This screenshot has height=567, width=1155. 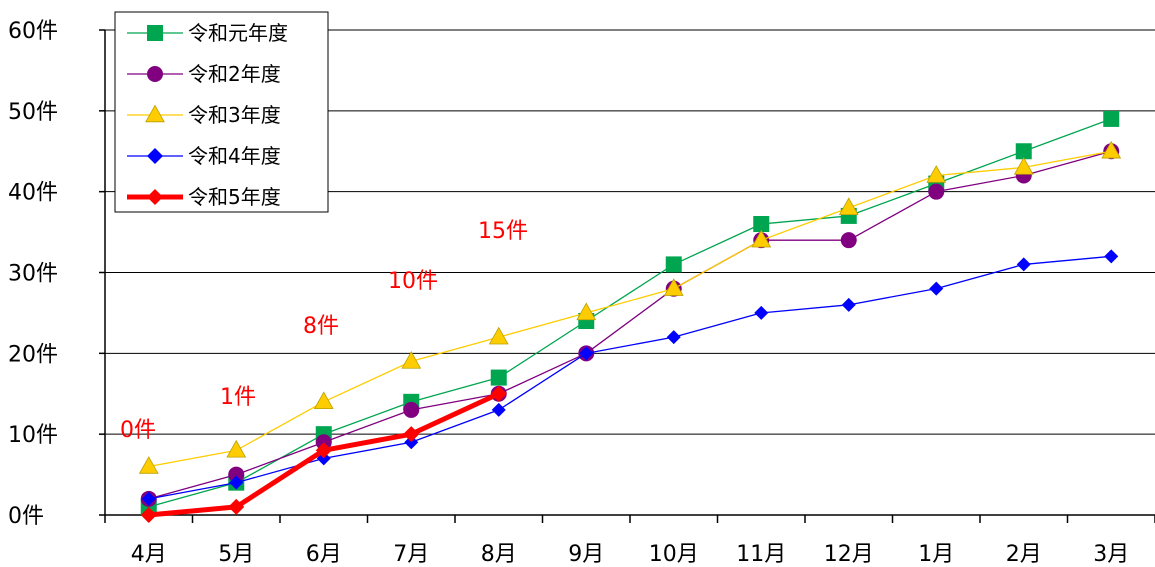 What do you see at coordinates (33, 274) in the screenshot?
I see `y-tick-label-3: 30件` at bounding box center [33, 274].